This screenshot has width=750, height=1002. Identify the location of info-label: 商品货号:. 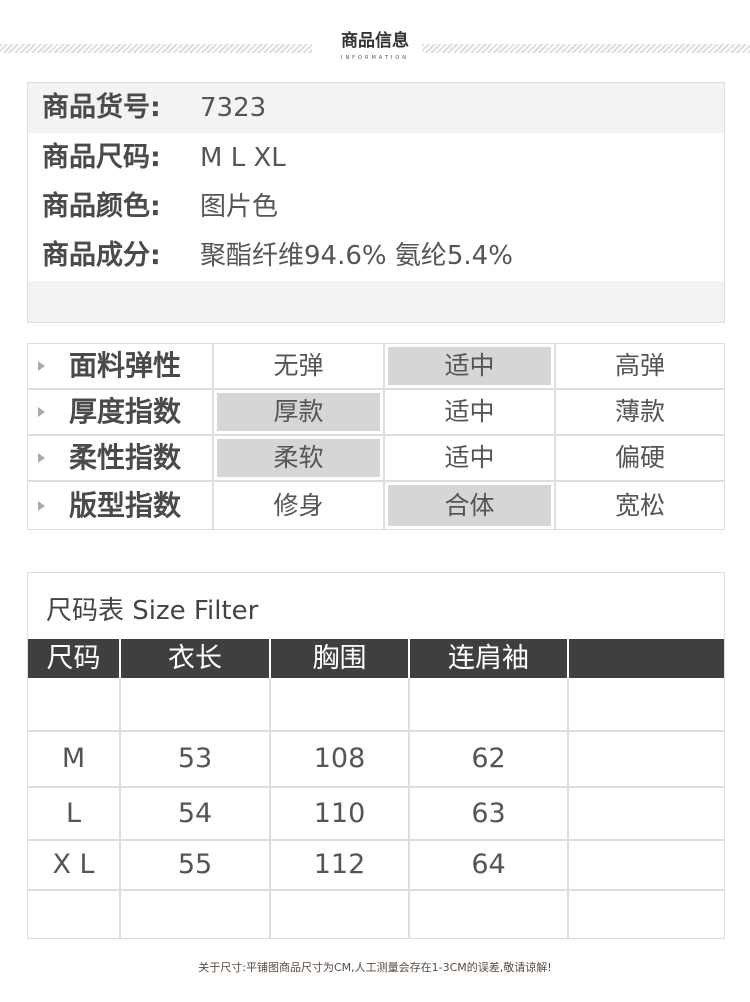
(101, 107).